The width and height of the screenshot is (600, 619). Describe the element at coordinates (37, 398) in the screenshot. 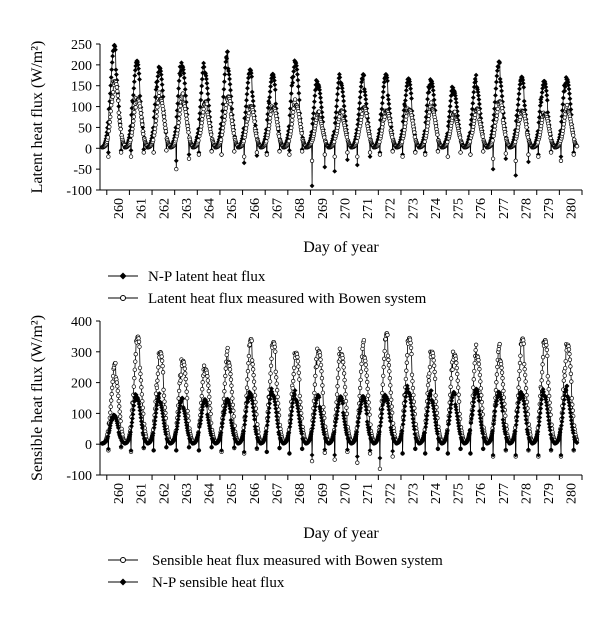

I see `y-axis-title: Sensible heat flux (W/m²)` at that location.